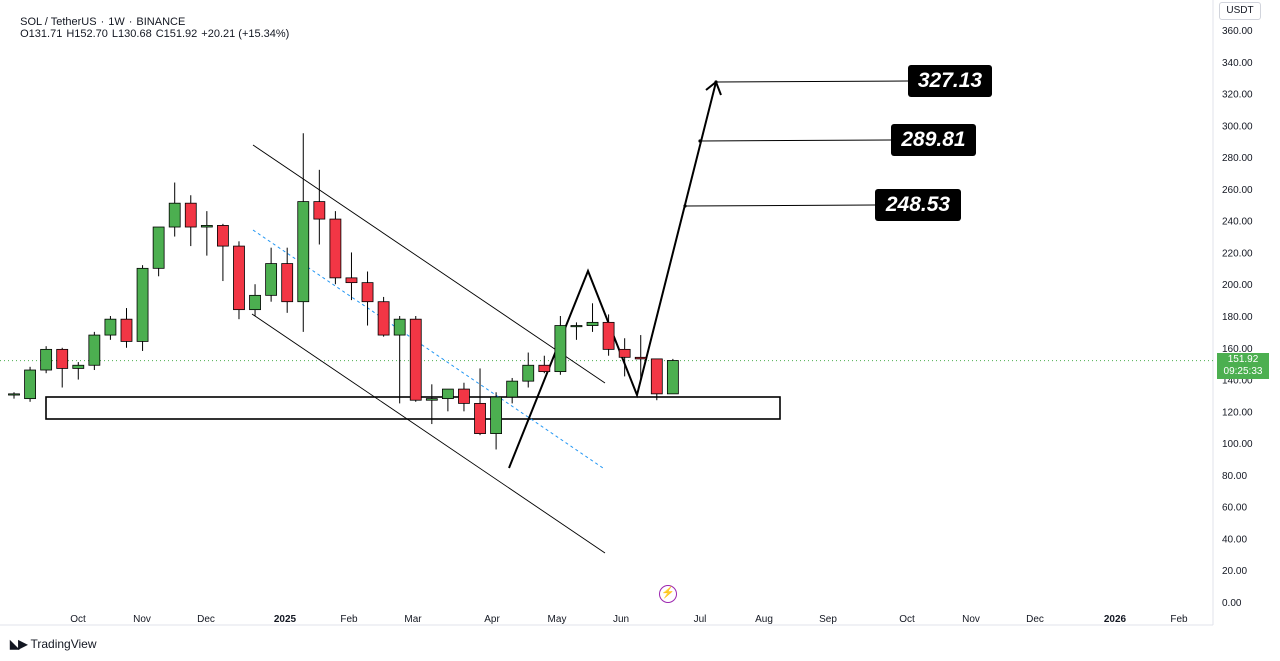 The width and height of the screenshot is (1280, 661). I want to click on time-tick-label: Apr, so click(492, 619).